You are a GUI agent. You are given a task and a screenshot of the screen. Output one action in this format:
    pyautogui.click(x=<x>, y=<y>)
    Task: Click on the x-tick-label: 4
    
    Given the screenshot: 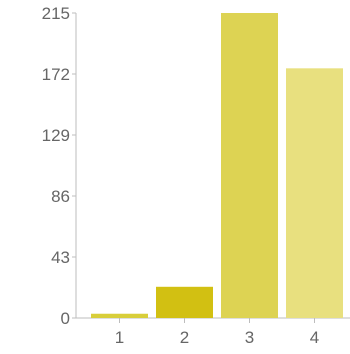 What is the action you would take?
    pyautogui.click(x=314, y=337)
    